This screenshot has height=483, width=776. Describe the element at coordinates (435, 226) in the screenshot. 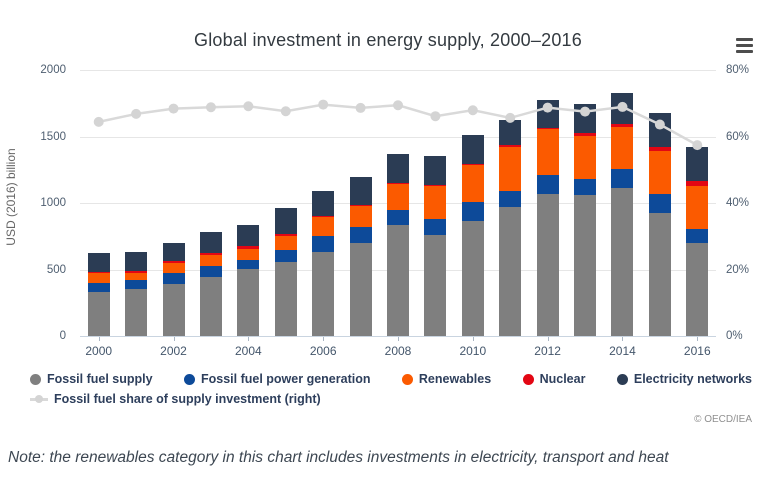

I see `bar-segment-2009-fossil-fuel-power-generation` at that location.